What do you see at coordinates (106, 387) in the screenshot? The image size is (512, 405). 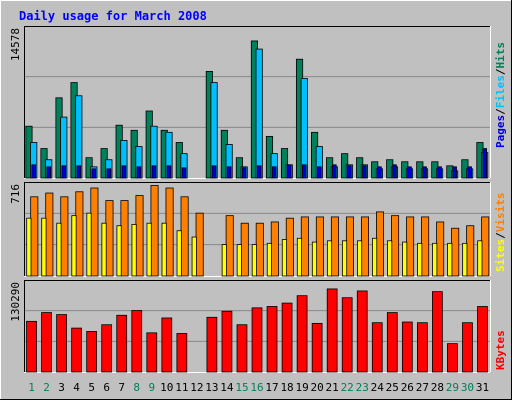 I see `day-label: 6` at bounding box center [106, 387].